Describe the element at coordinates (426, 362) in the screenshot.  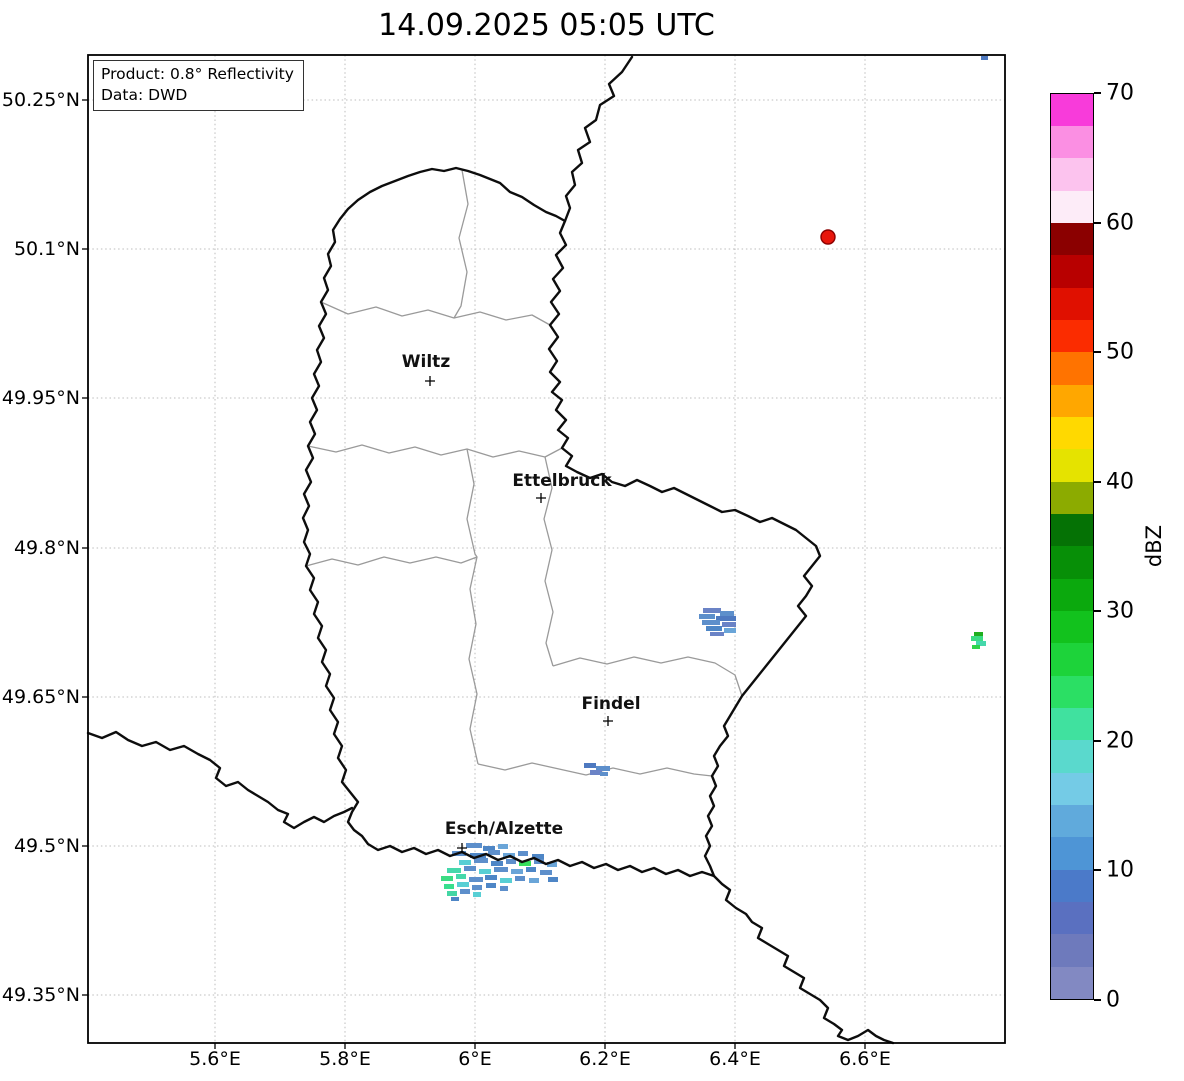
I see `city-label-wiltz: Wiltz` at that location.